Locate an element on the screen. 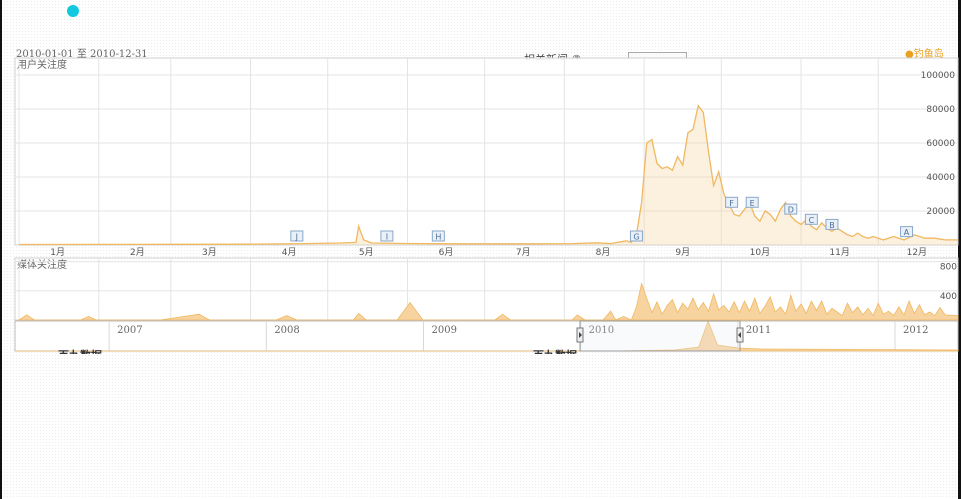 The height and width of the screenshot is (499, 961). event-marker-label: G is located at coordinates (636, 237).